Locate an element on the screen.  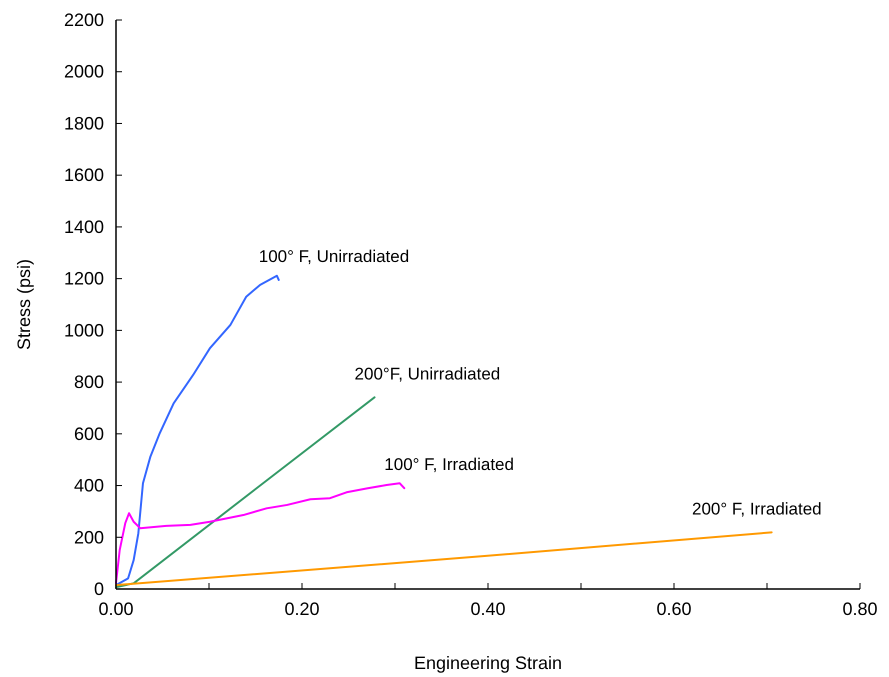
y-tick-label: 200 is located at coordinates (89, 537).